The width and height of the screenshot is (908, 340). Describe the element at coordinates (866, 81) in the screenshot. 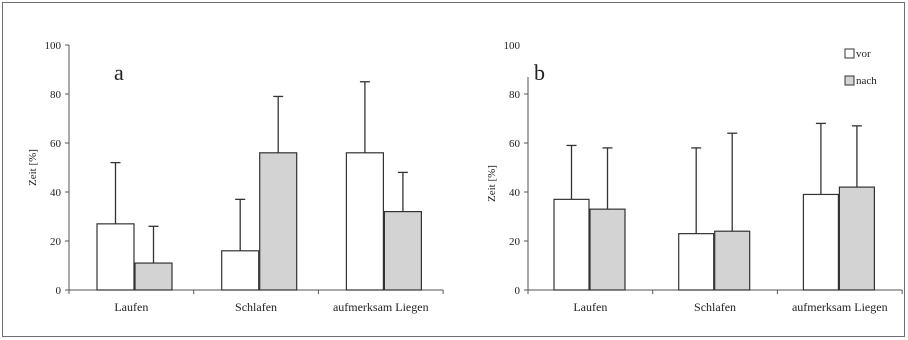

I see `legend-label: nach` at that location.